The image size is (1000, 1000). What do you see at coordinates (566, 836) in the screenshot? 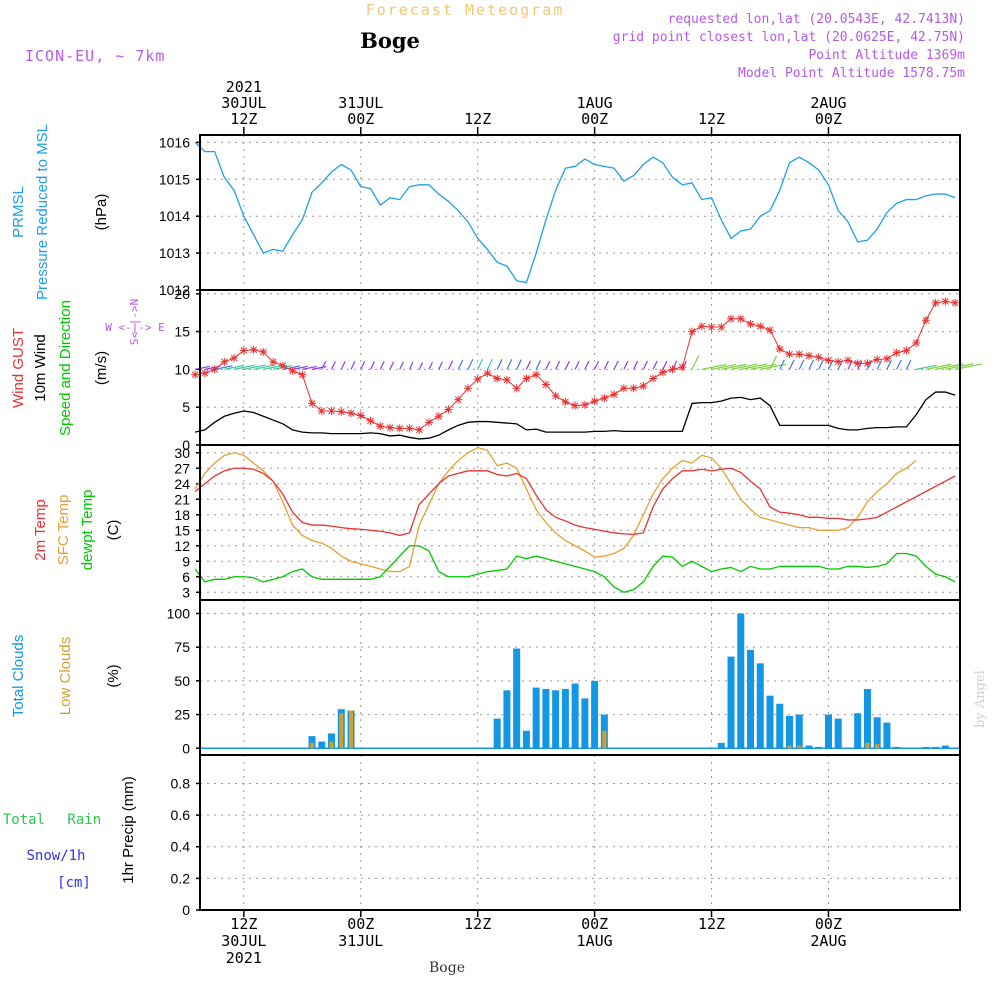
I see `precip-panel: 0 0.2 0.4 0.6 0.8` at bounding box center [566, 836].